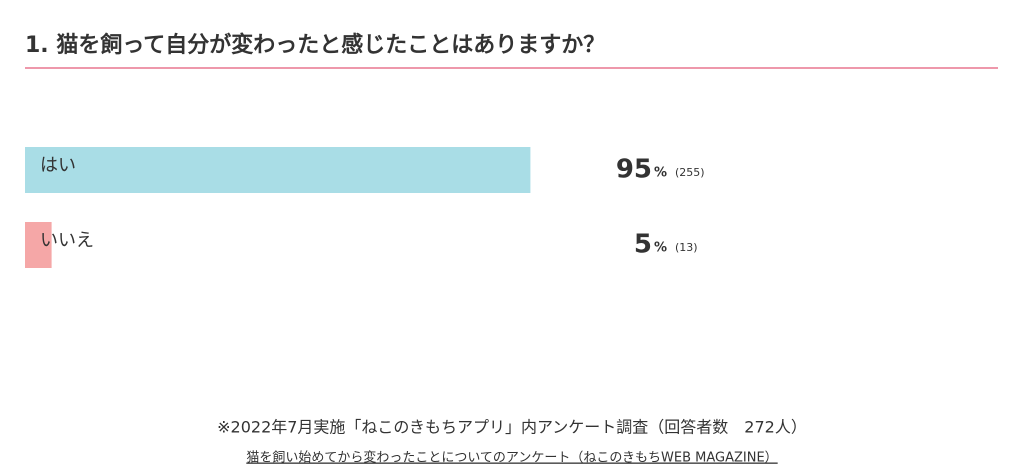 The image size is (1024, 475). Describe the element at coordinates (686, 247) in the screenshot. I see `count-label: (13)` at that location.